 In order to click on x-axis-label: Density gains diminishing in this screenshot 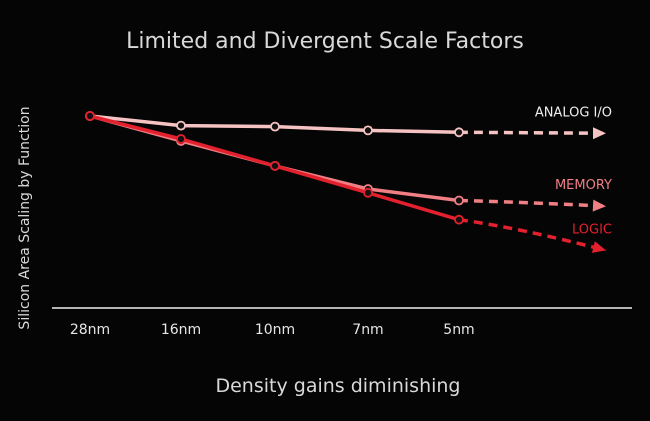, I will do `click(337, 386)`.